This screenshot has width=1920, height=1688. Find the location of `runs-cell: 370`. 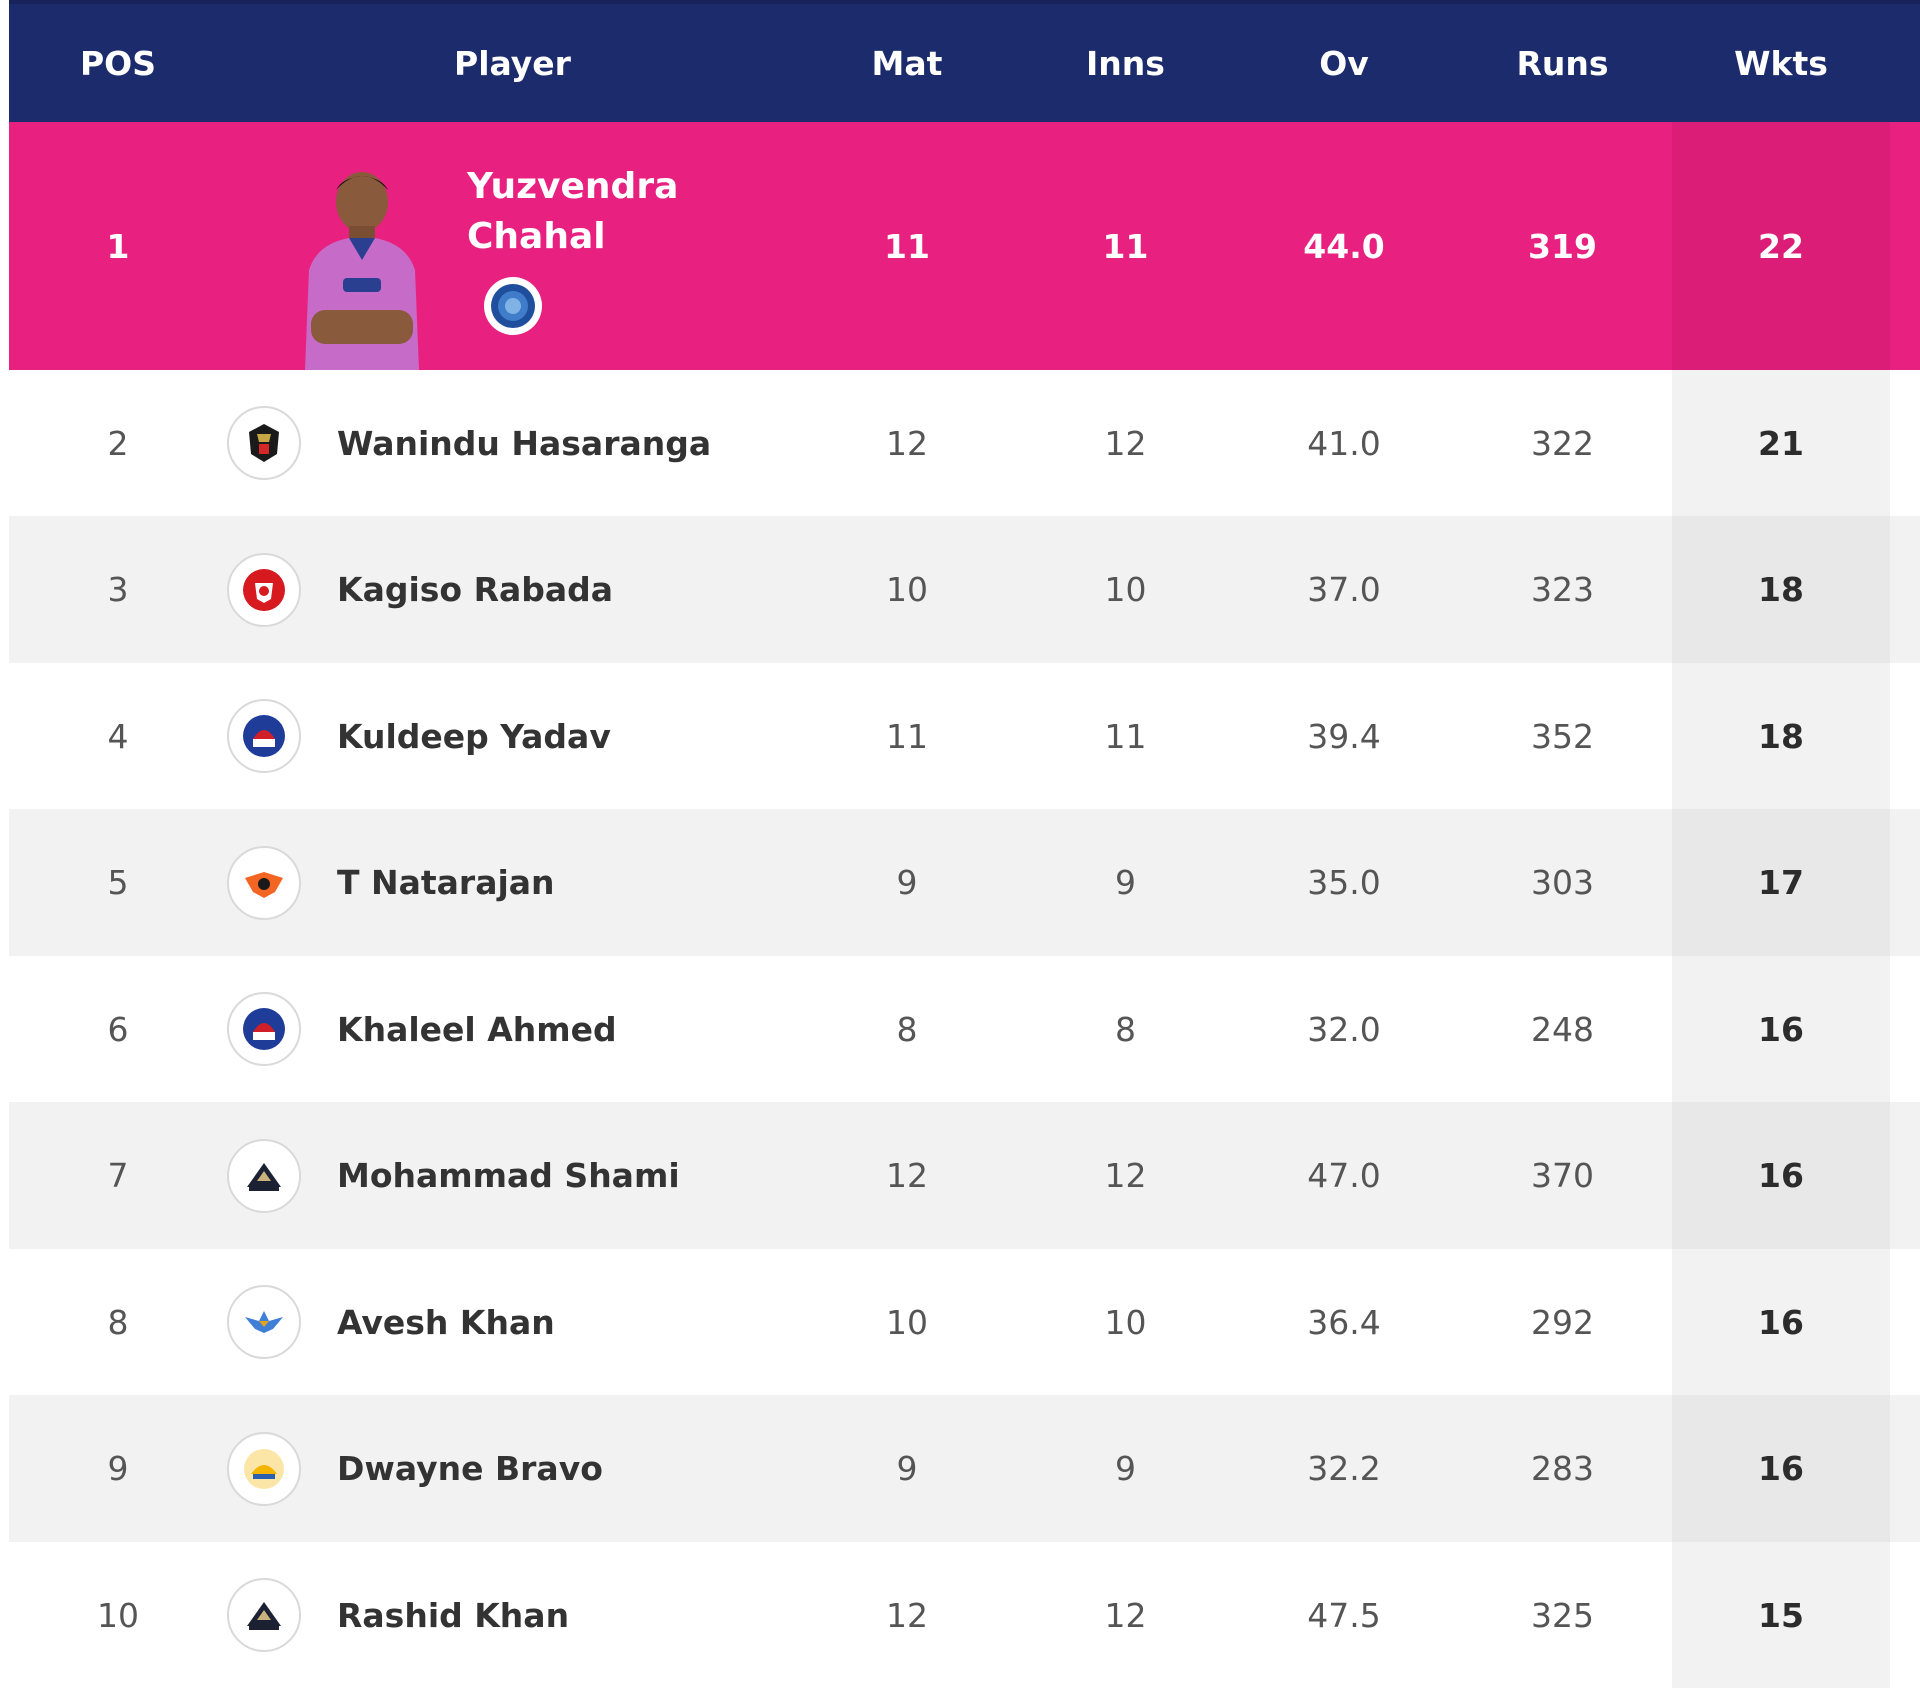

runs-cell: 370 is located at coordinates (1562, 1175).